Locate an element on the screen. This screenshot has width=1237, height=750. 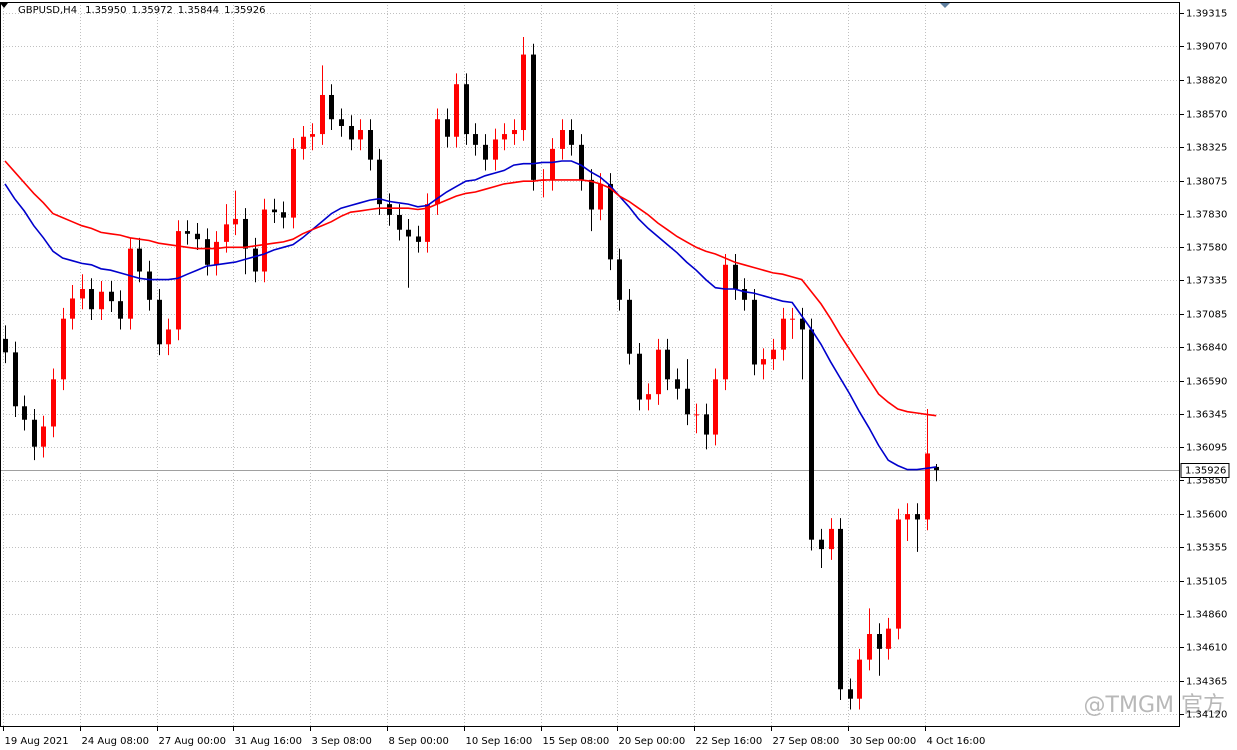
y-tick-label: 1.34120 is located at coordinates (1206, 715).